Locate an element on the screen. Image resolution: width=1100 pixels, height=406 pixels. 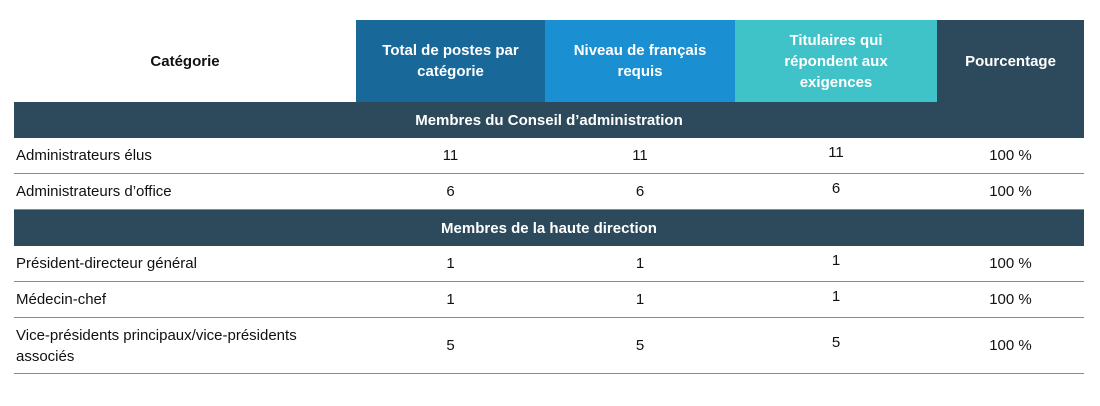
column-header: Titulaires qui répondent aux exigences is located at coordinates (836, 61).